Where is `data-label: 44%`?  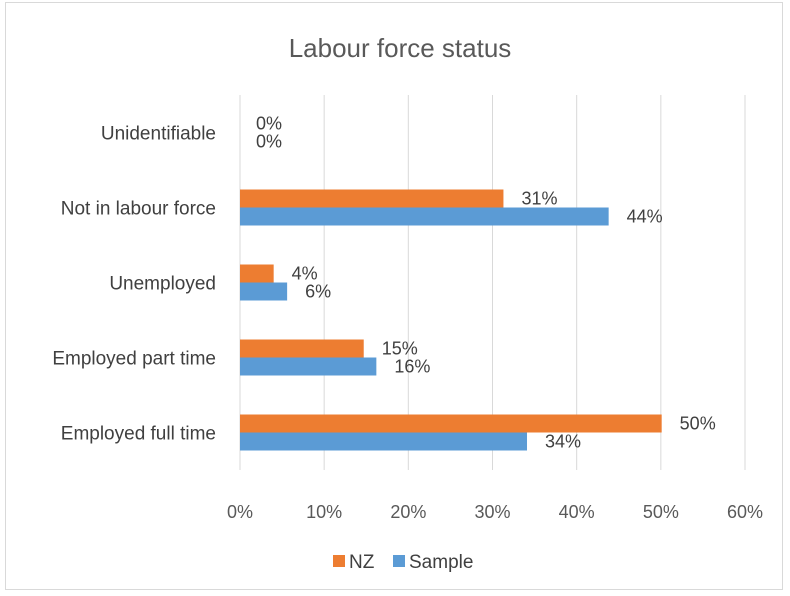 data-label: 44% is located at coordinates (645, 217).